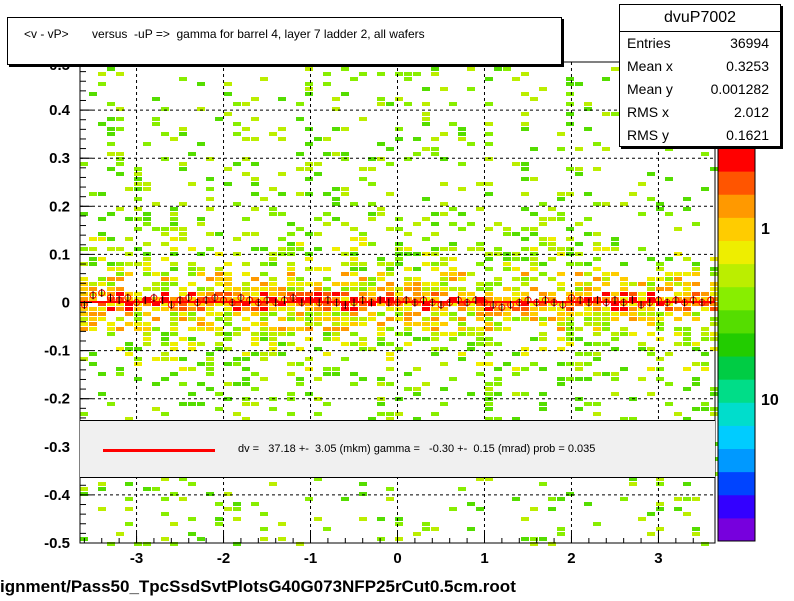 This screenshot has width=794, height=601. I want to click on stats-value: 0.3253, so click(747, 66).